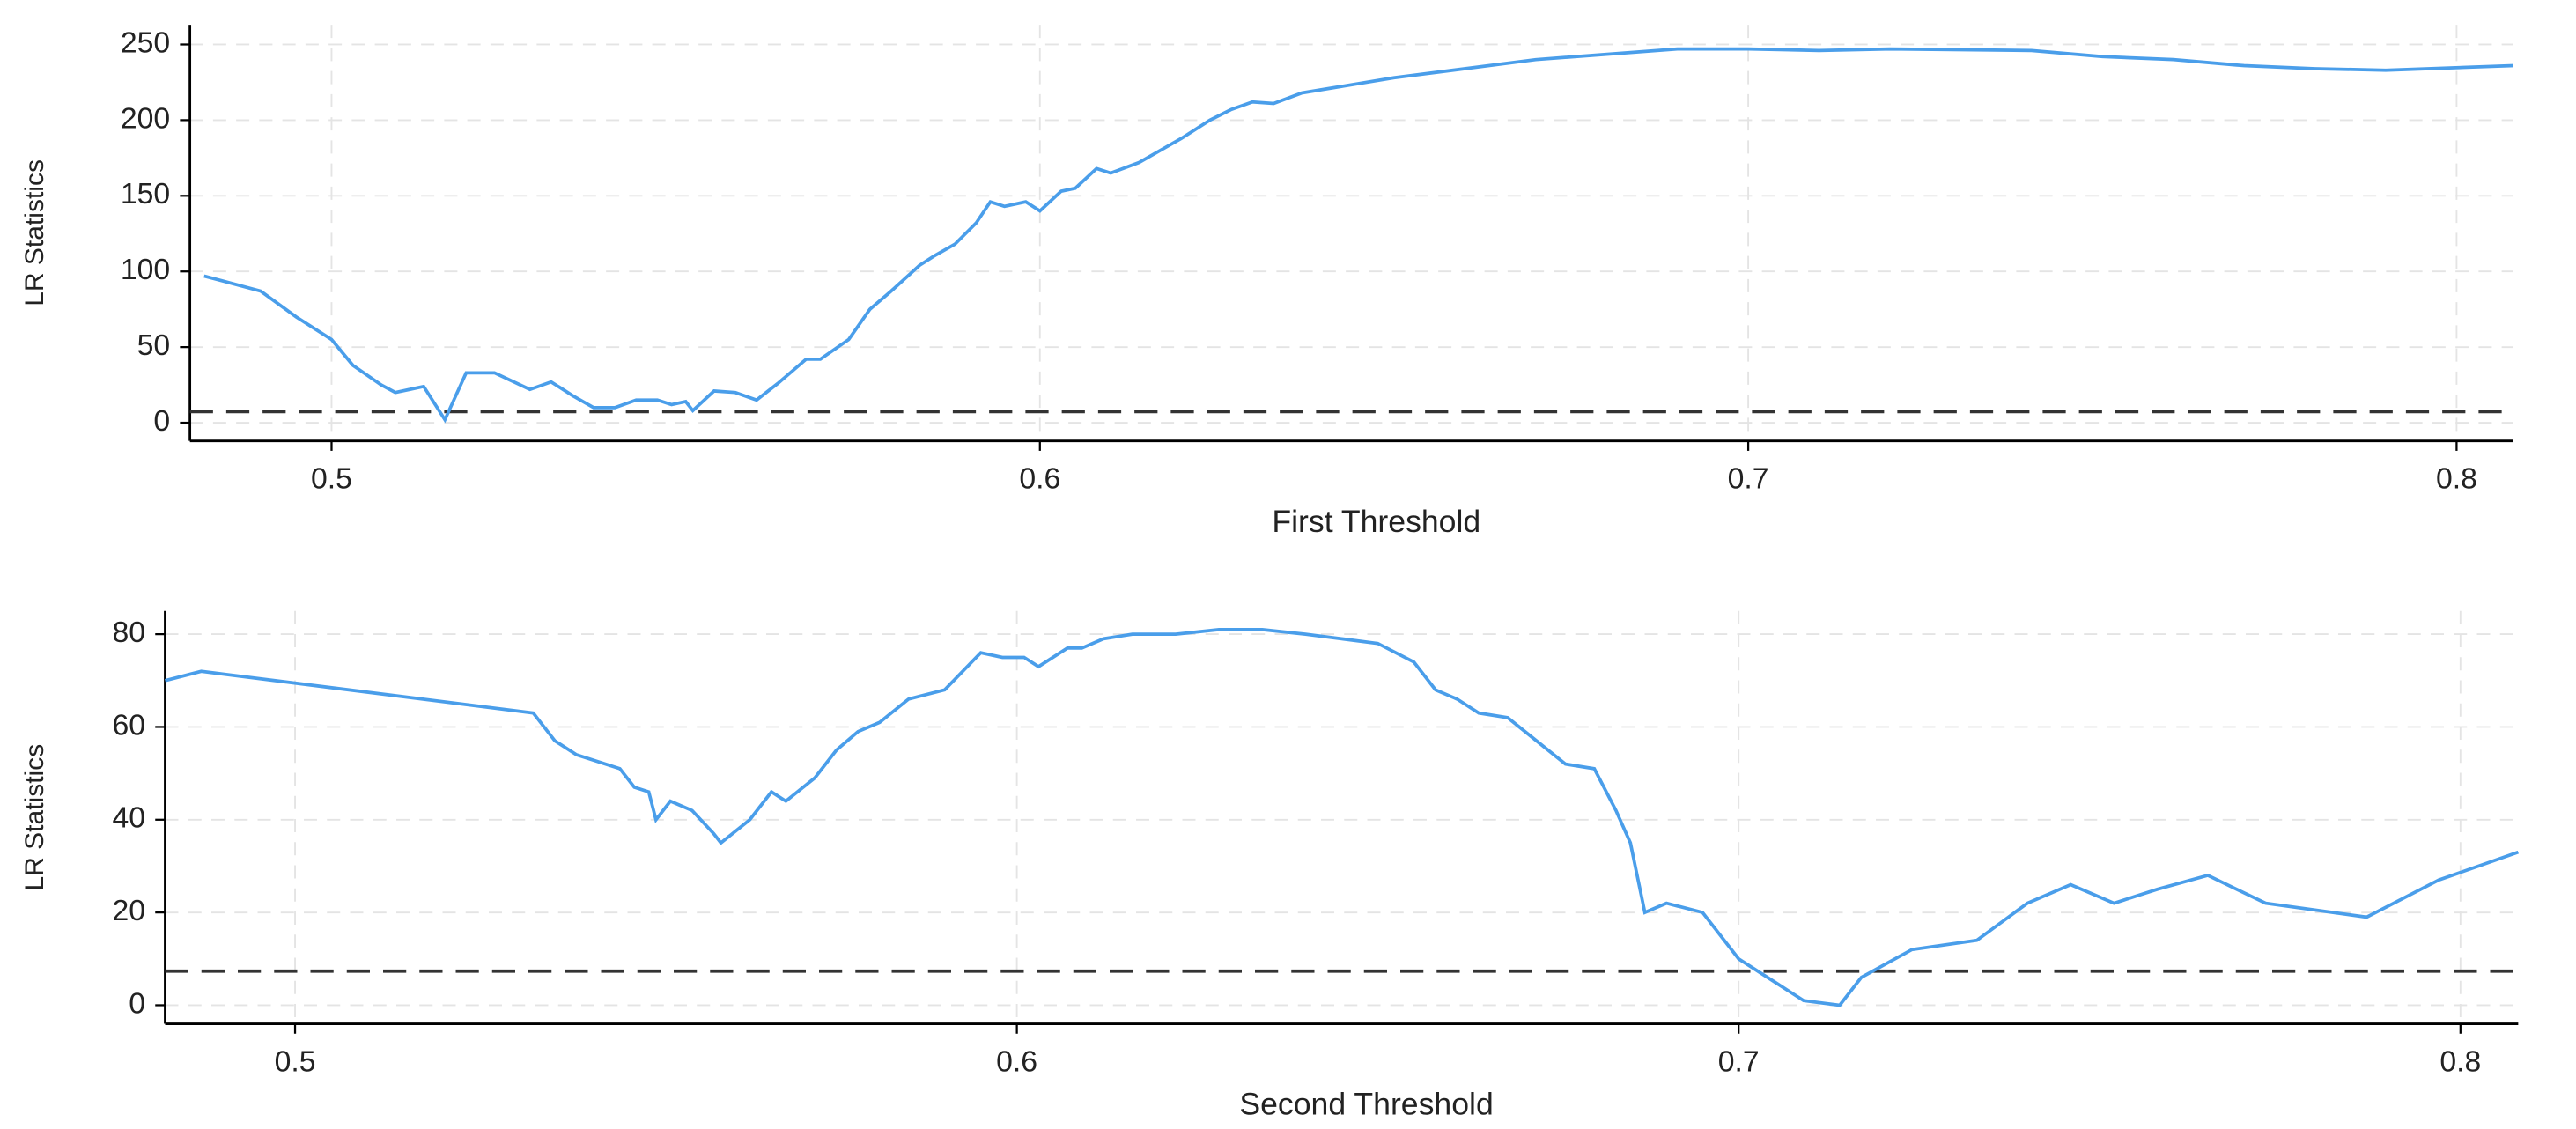 The height and width of the screenshot is (1129, 2576). What do you see at coordinates (1366, 1105) in the screenshot?
I see `x-axis-label: Second Threshold` at bounding box center [1366, 1105].